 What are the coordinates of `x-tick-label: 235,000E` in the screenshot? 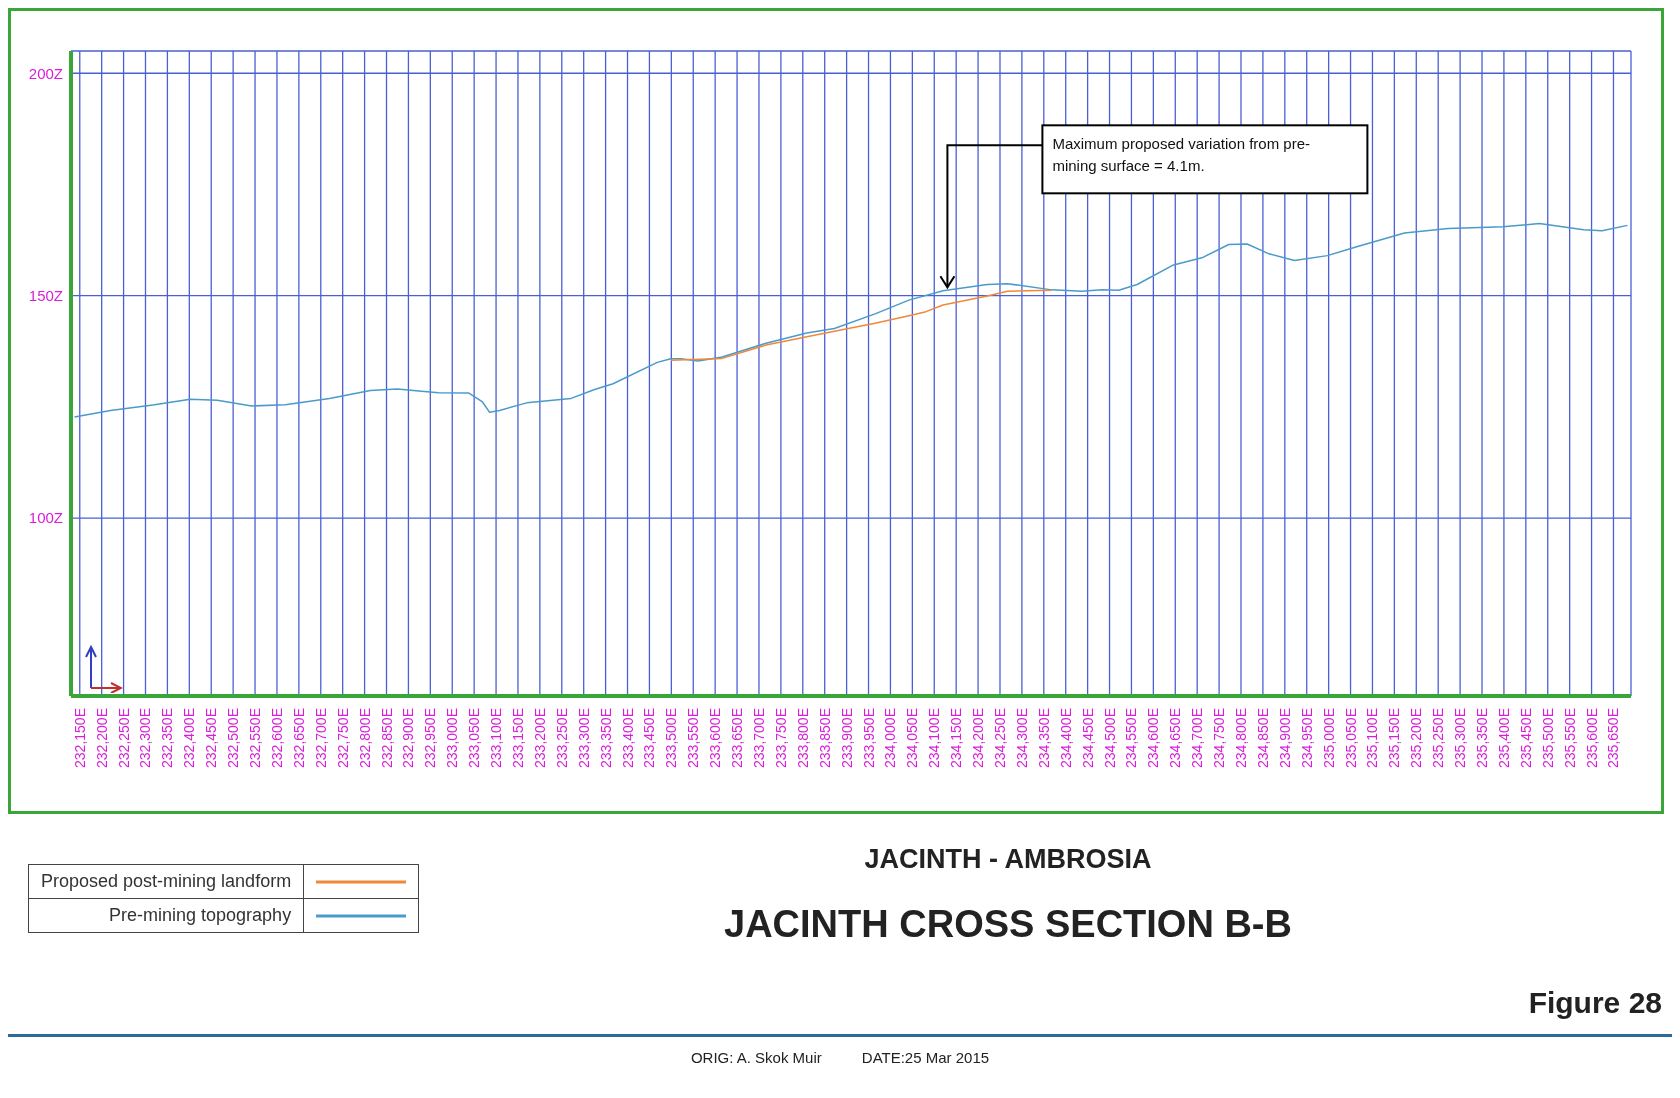 It's located at (1328, 738).